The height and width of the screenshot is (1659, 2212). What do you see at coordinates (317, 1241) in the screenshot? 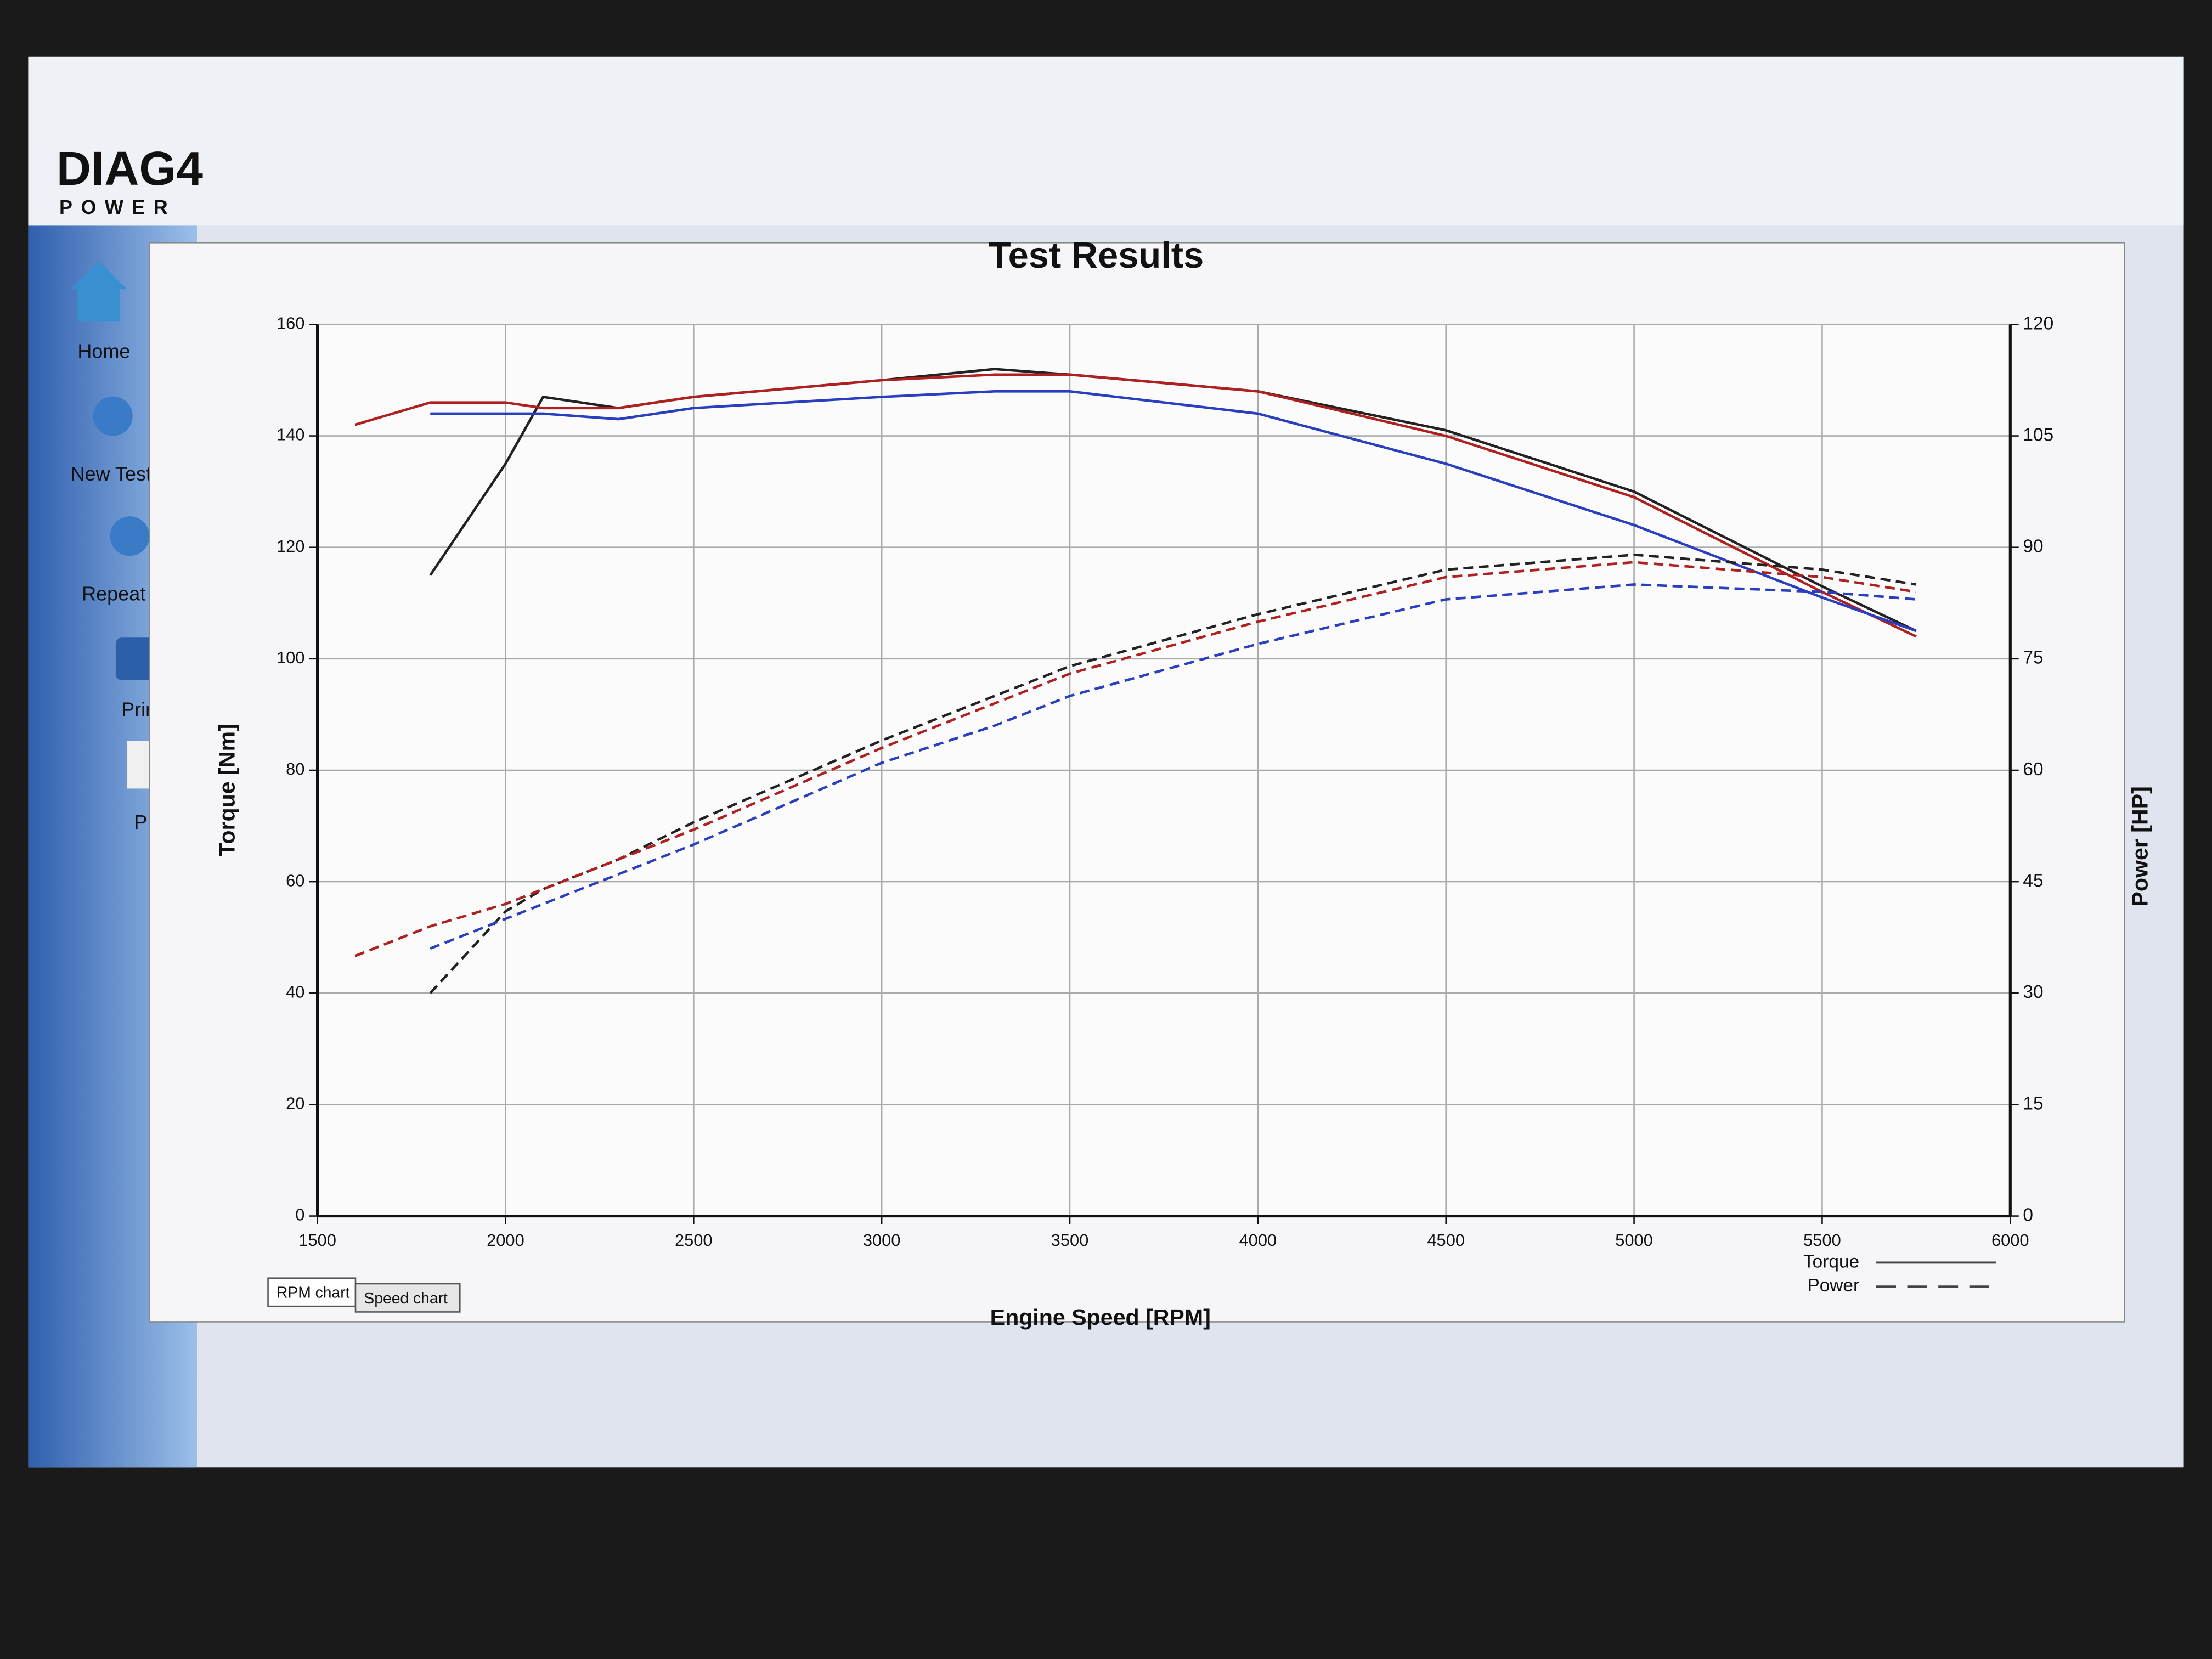
I see `x-tick-label: 1500` at bounding box center [317, 1241].